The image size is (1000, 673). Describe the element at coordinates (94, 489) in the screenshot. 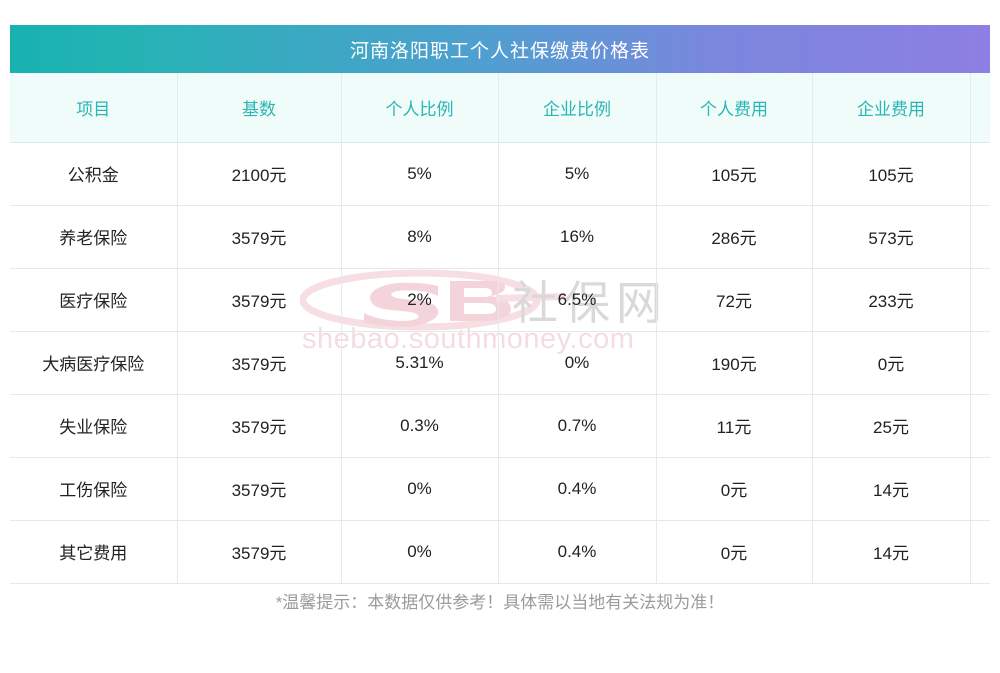

I see `cell-item: 工伤保险` at that location.